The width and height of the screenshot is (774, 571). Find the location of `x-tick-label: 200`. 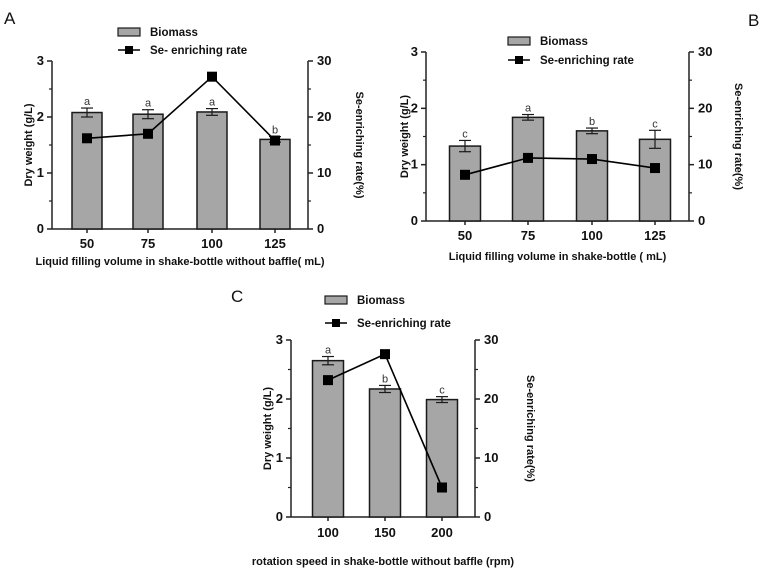

x-tick-label: 200 is located at coordinates (442, 532).